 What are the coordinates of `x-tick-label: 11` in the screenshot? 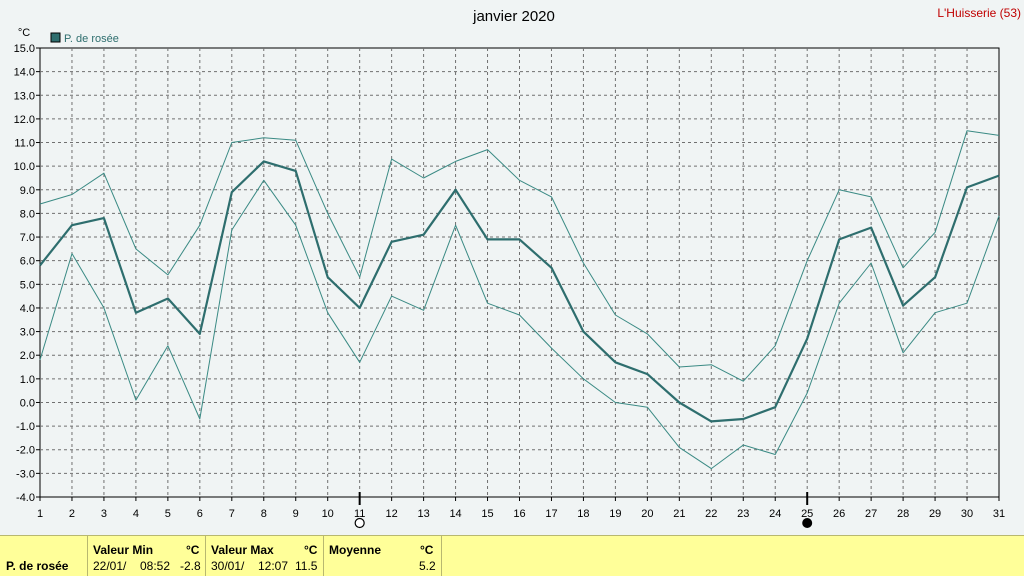 It's located at (359, 514).